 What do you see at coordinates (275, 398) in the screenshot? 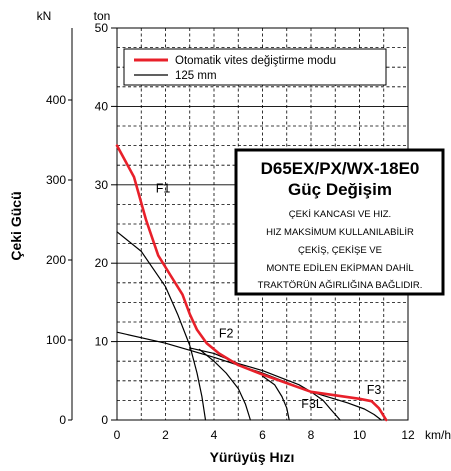
I see `series-line-f3l` at bounding box center [275, 398].